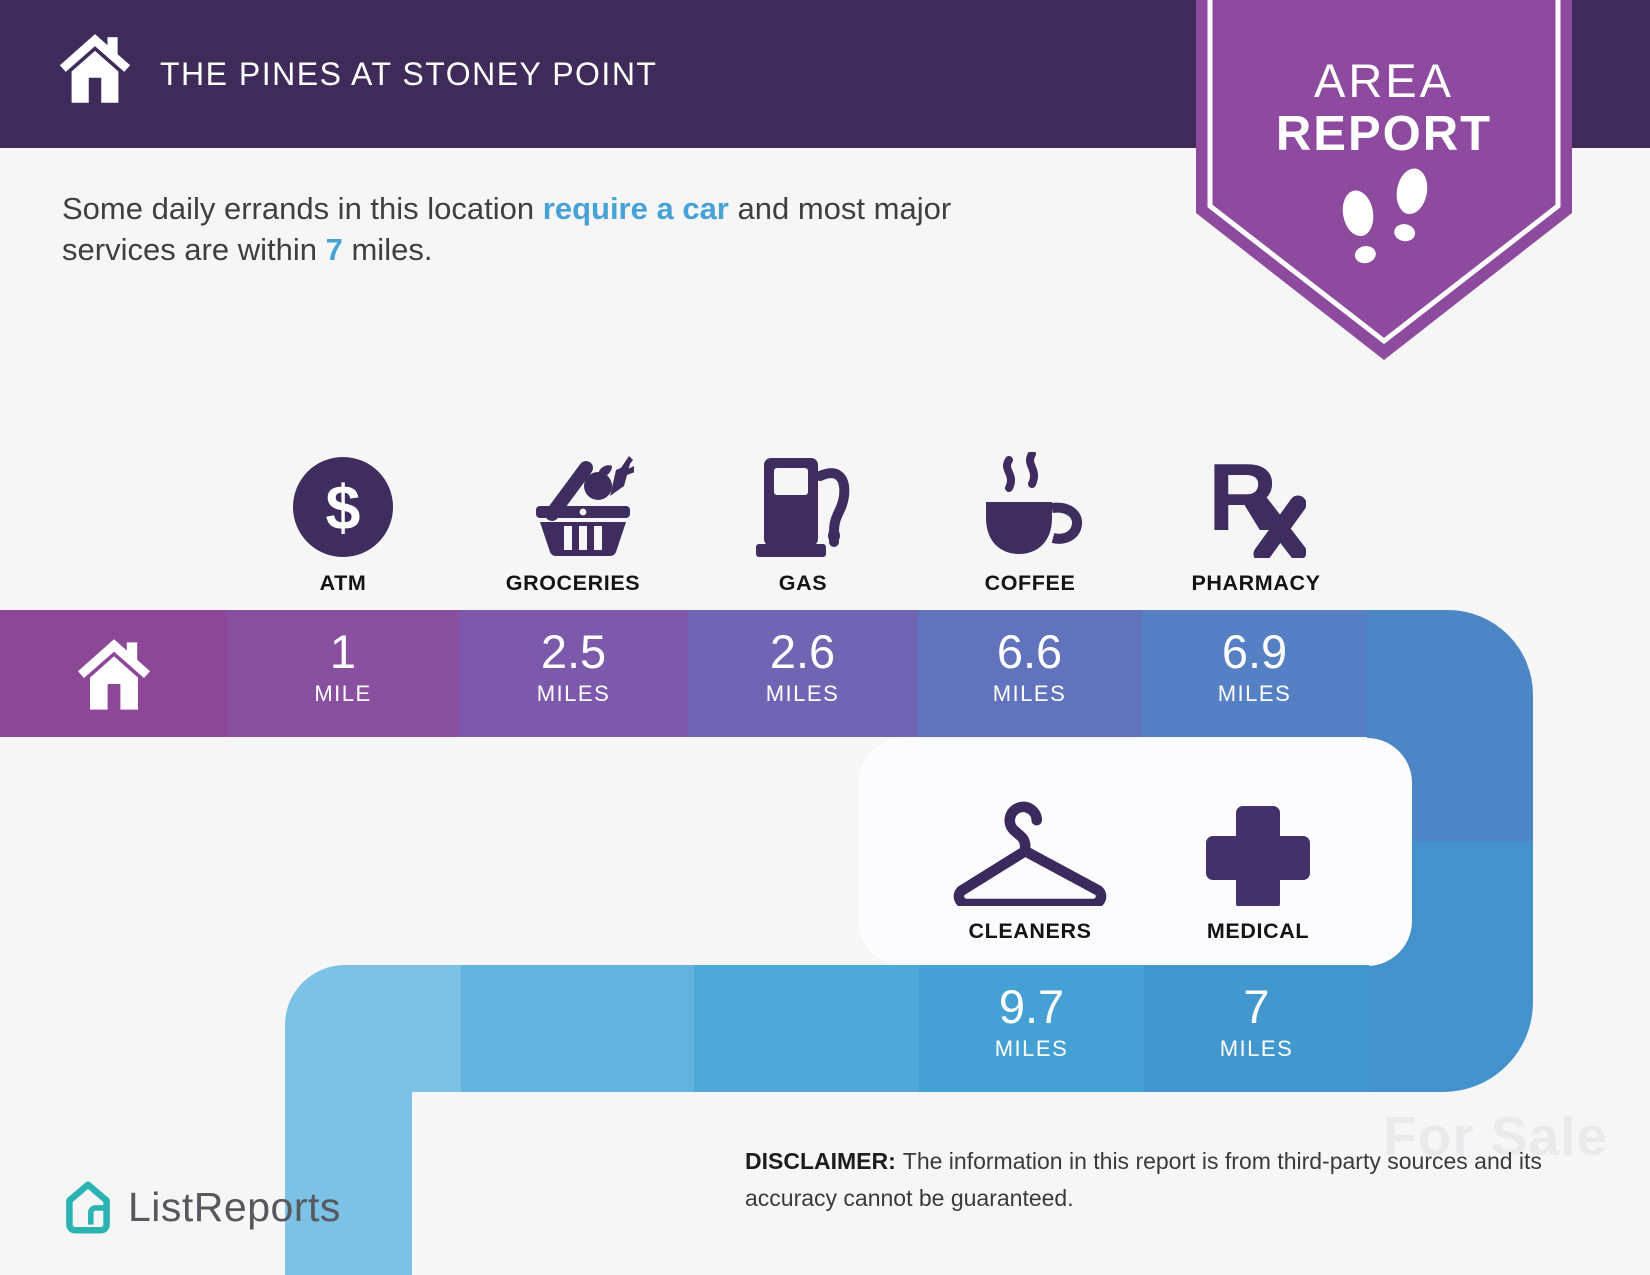 This screenshot has width=1650, height=1275. Describe the element at coordinates (803, 583) in the screenshot. I see `service-label: GAS` at that location.